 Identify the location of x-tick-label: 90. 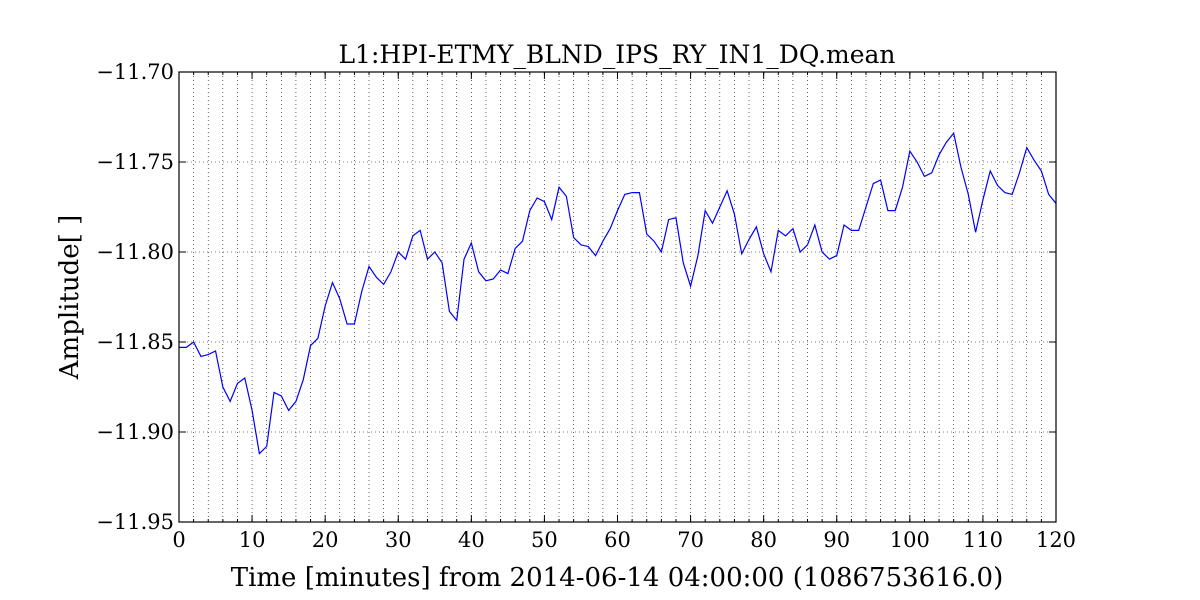
(836, 540).